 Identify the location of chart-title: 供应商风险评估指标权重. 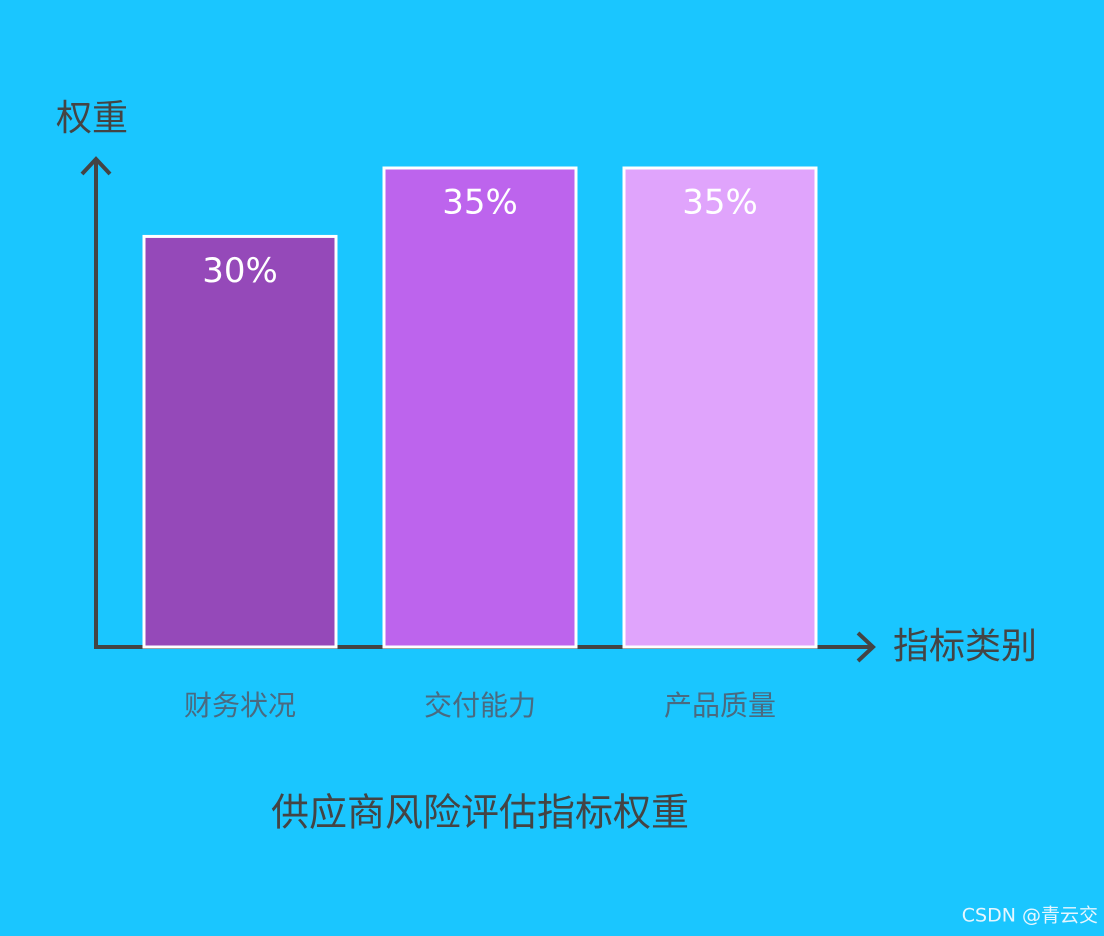
(480, 813).